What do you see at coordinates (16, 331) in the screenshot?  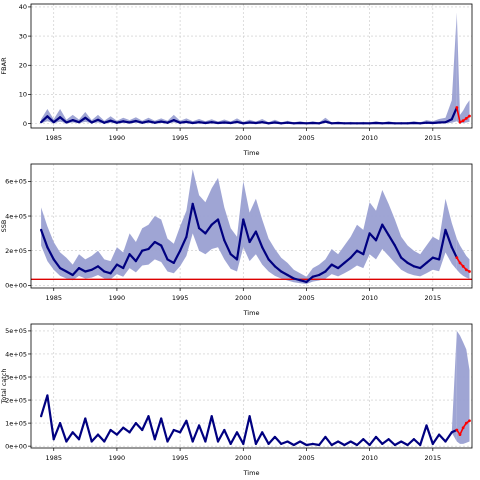 I see `y-tick-label: 5e+05` at bounding box center [16, 331].